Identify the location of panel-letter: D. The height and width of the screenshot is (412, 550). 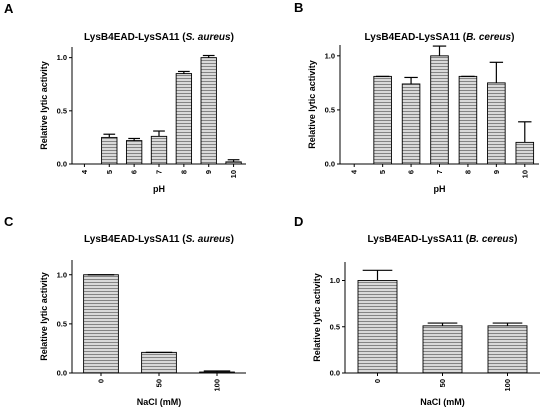
(298, 221).